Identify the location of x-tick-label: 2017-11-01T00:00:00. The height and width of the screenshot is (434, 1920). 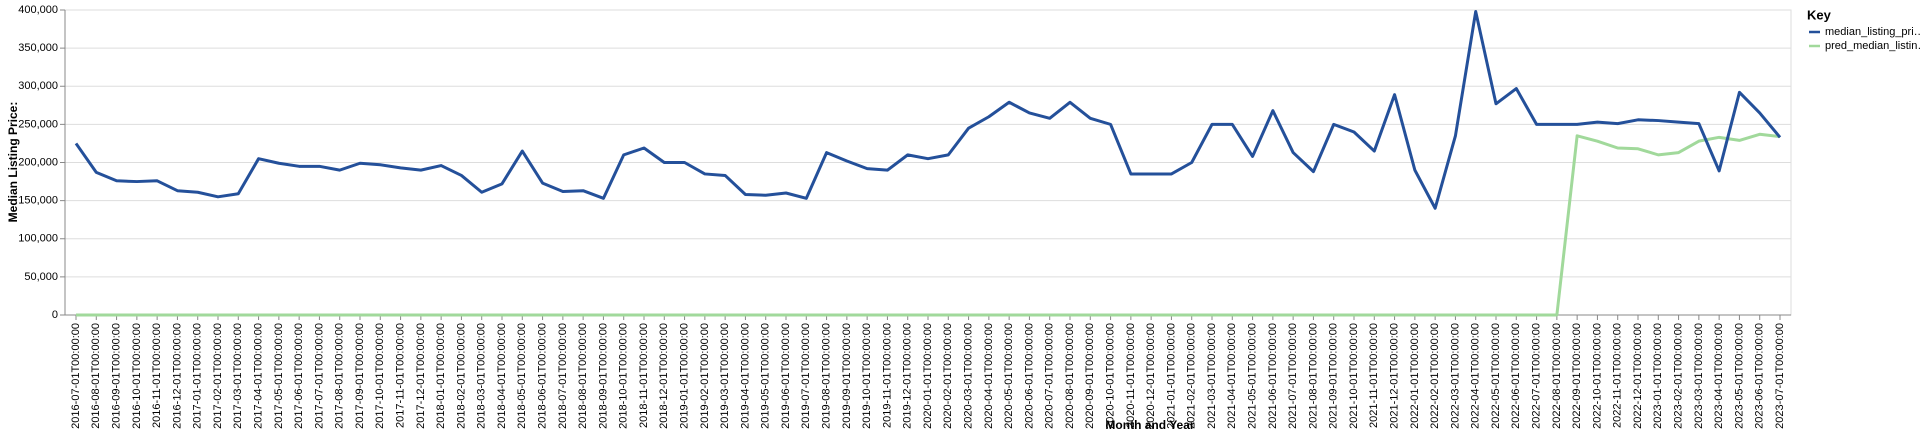
(400, 375).